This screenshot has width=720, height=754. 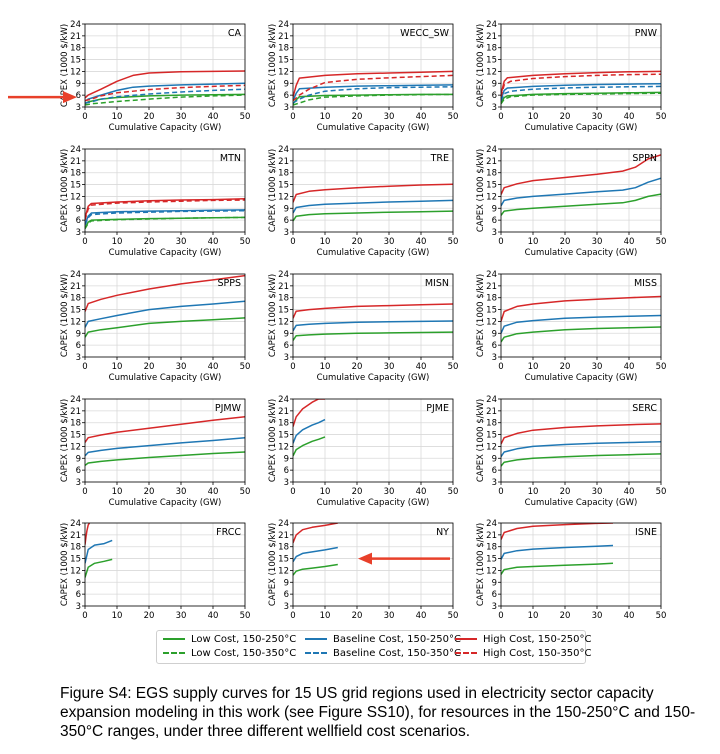 What do you see at coordinates (494, 96) in the screenshot?
I see `y-tick-label: 6` at bounding box center [494, 96].